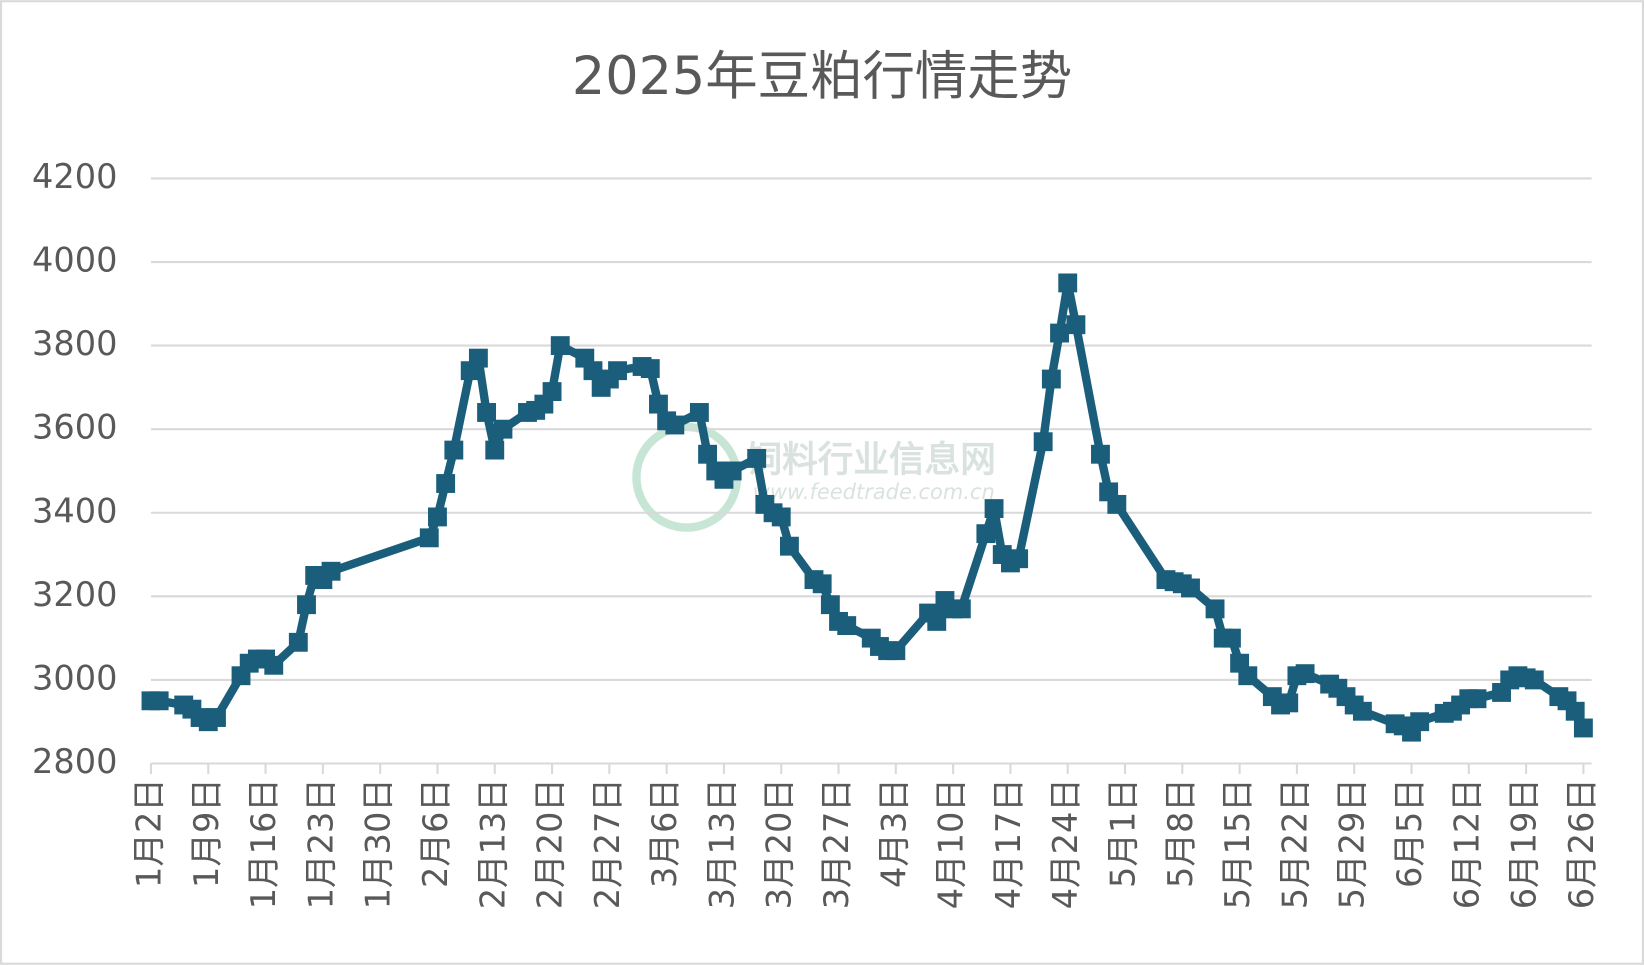  Describe the element at coordinates (893, 833) in the screenshot. I see `x-tick-label: 4月3日` at that location.